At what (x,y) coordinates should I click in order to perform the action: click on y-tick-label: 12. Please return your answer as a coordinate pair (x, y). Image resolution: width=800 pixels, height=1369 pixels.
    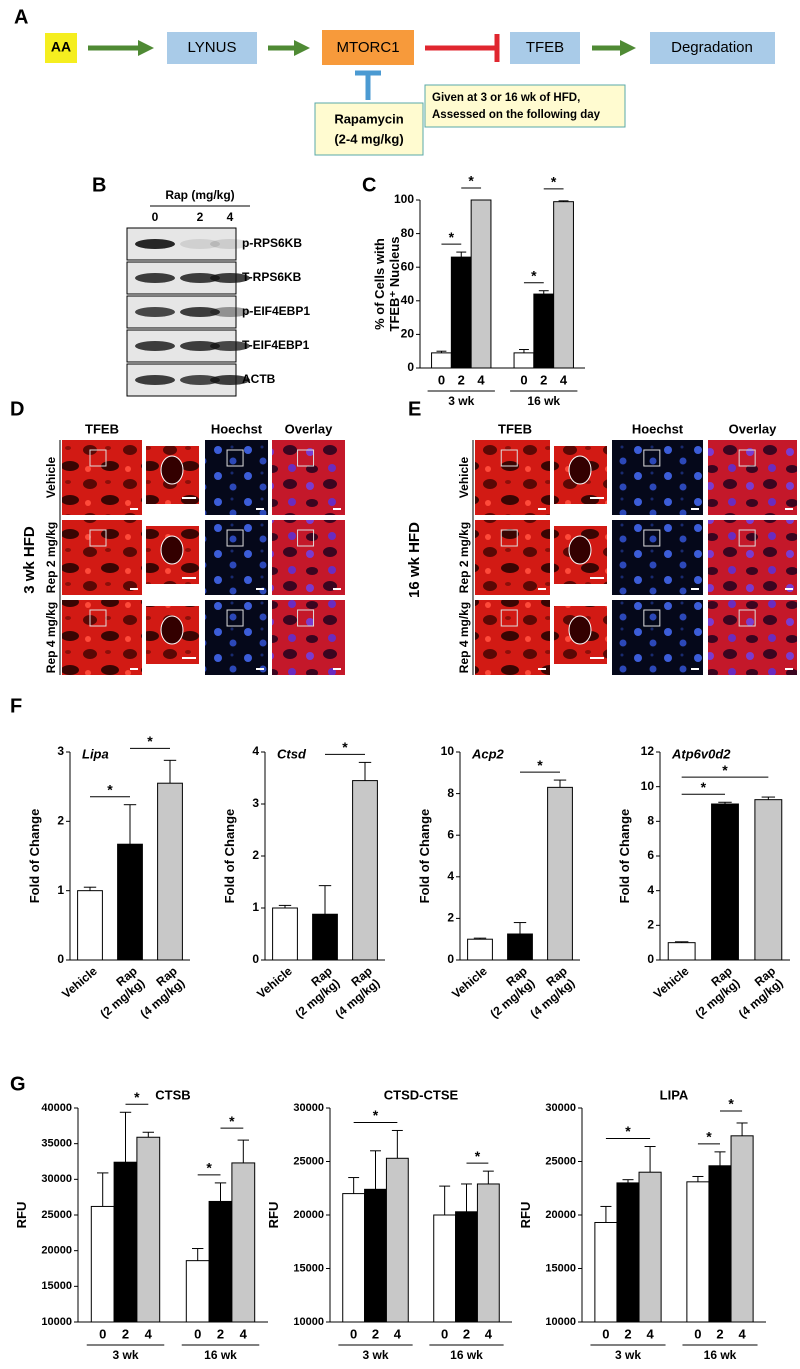
    Looking at the image, I should click on (648, 751).